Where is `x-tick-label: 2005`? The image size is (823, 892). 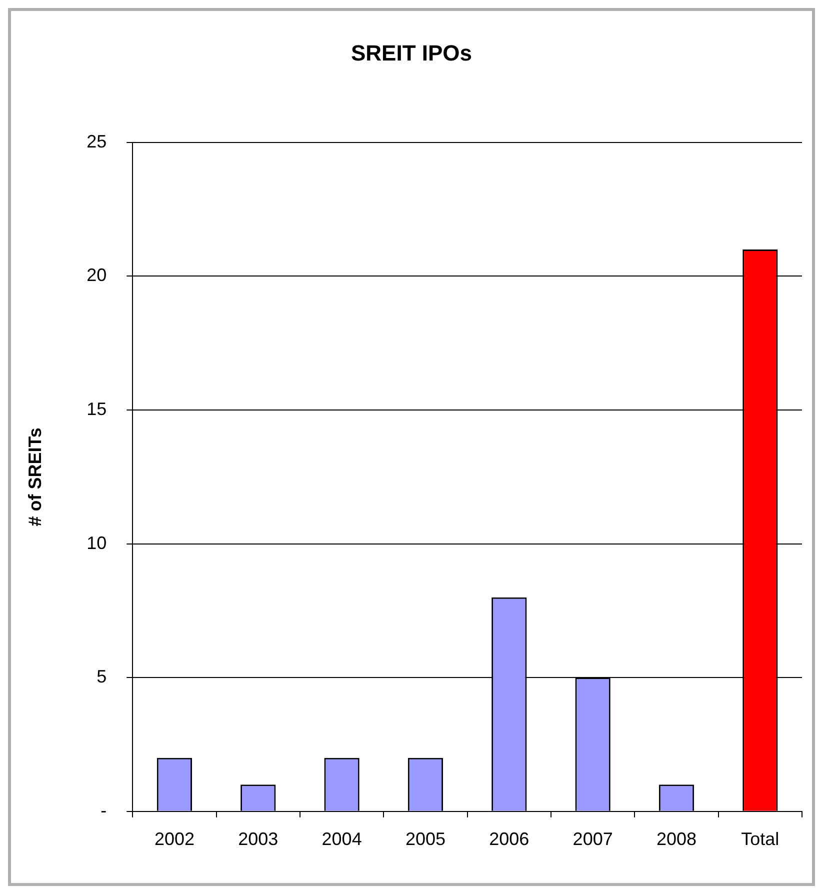 x-tick-label: 2005 is located at coordinates (425, 839).